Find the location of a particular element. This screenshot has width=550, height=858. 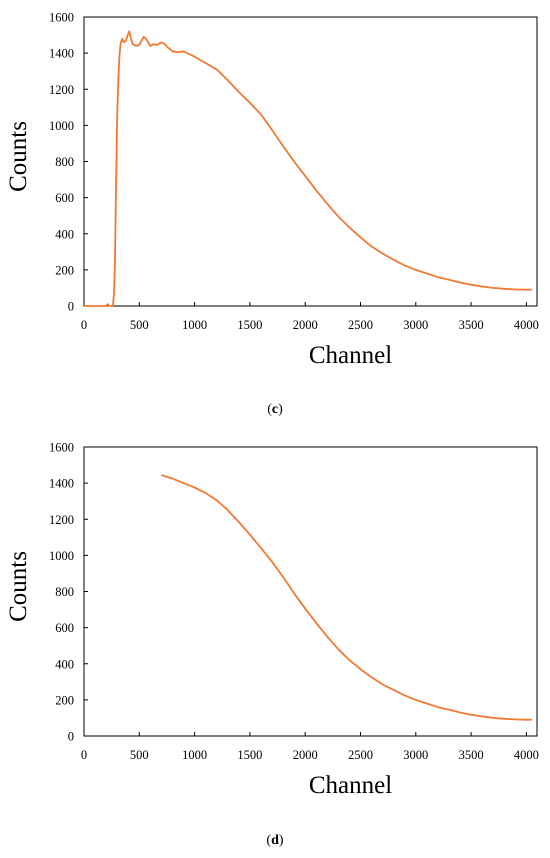

panel-caption-c-letter: c is located at coordinates (275, 409).